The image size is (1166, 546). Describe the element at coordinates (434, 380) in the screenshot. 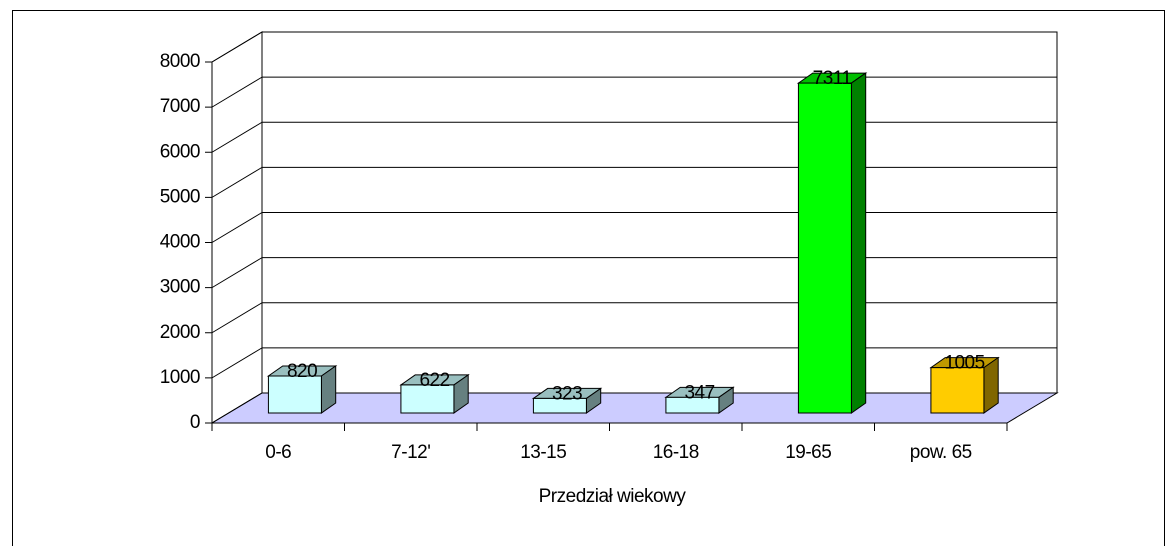

I see `data-label: 622` at that location.